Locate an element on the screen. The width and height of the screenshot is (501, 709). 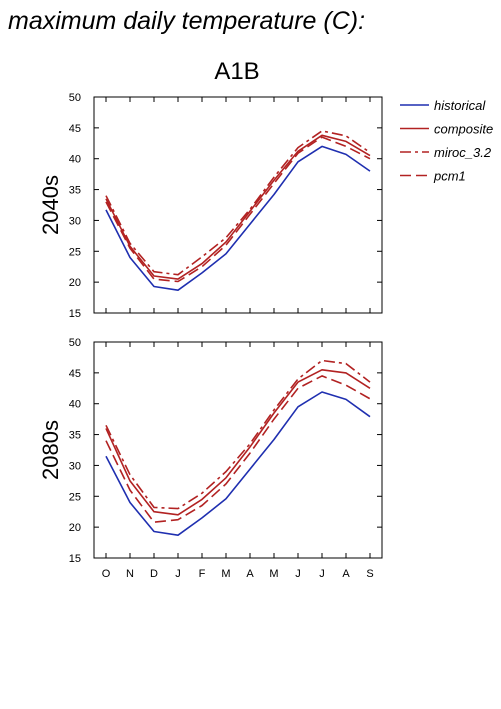
scenario-label: A1B is located at coordinates (236, 71).